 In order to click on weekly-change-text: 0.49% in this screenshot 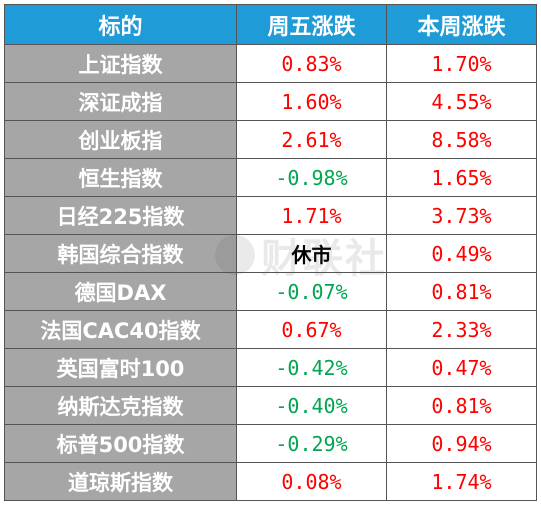, I will do `click(461, 253)`.